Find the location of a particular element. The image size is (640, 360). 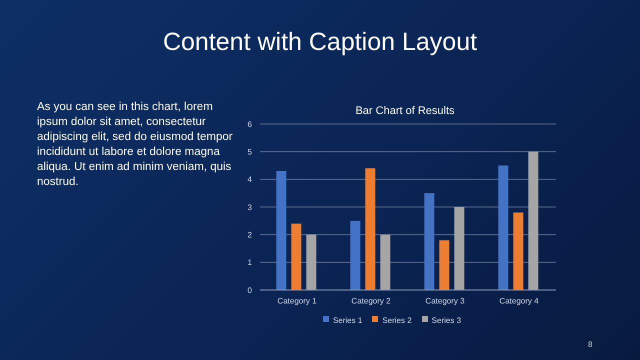

legend-label: Series 3 is located at coordinates (447, 320).